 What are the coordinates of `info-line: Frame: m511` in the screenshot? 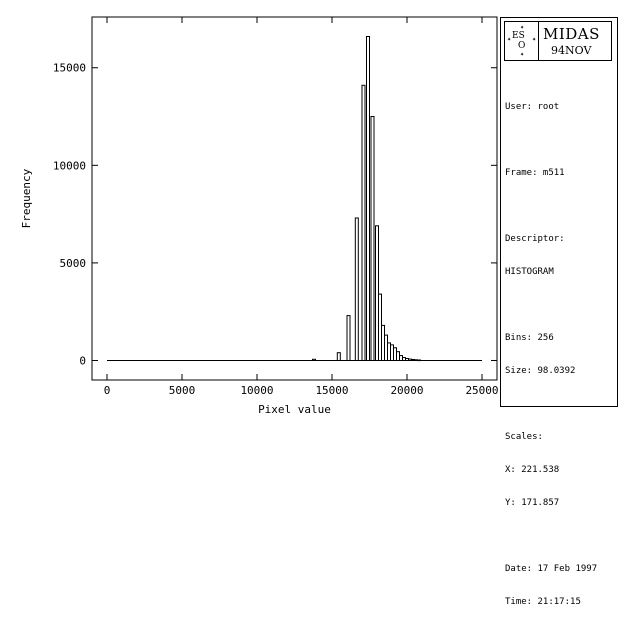 It's located at (535, 173).